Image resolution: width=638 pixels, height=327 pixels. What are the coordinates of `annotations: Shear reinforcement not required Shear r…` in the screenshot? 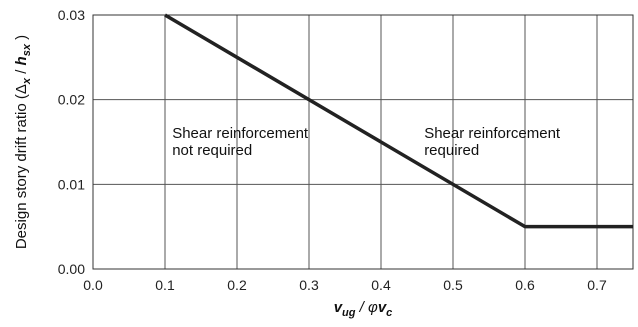 It's located at (368, 142).